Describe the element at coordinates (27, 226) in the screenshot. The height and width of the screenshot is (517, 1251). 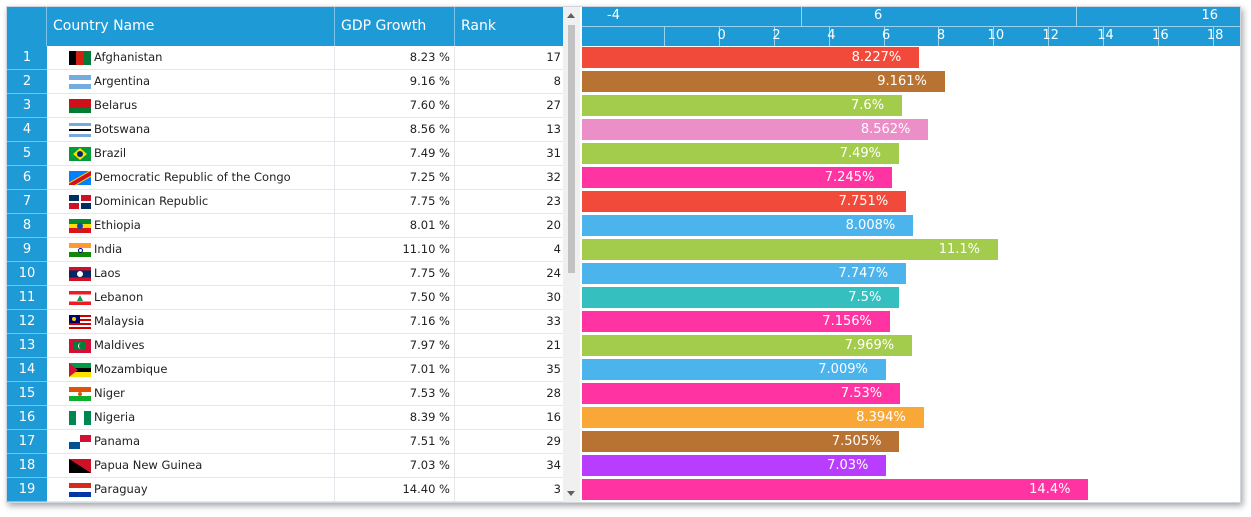
I see `row-number: 8` at that location.